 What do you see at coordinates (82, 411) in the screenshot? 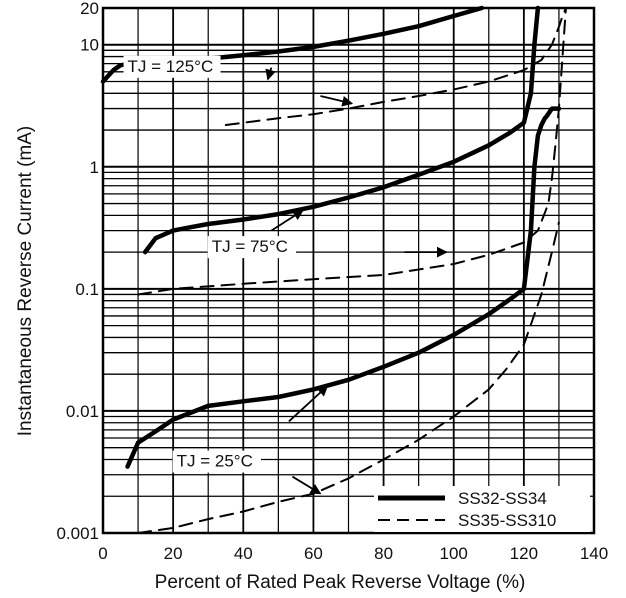
I see `y-tick-label: 0.01` at bounding box center [82, 411].